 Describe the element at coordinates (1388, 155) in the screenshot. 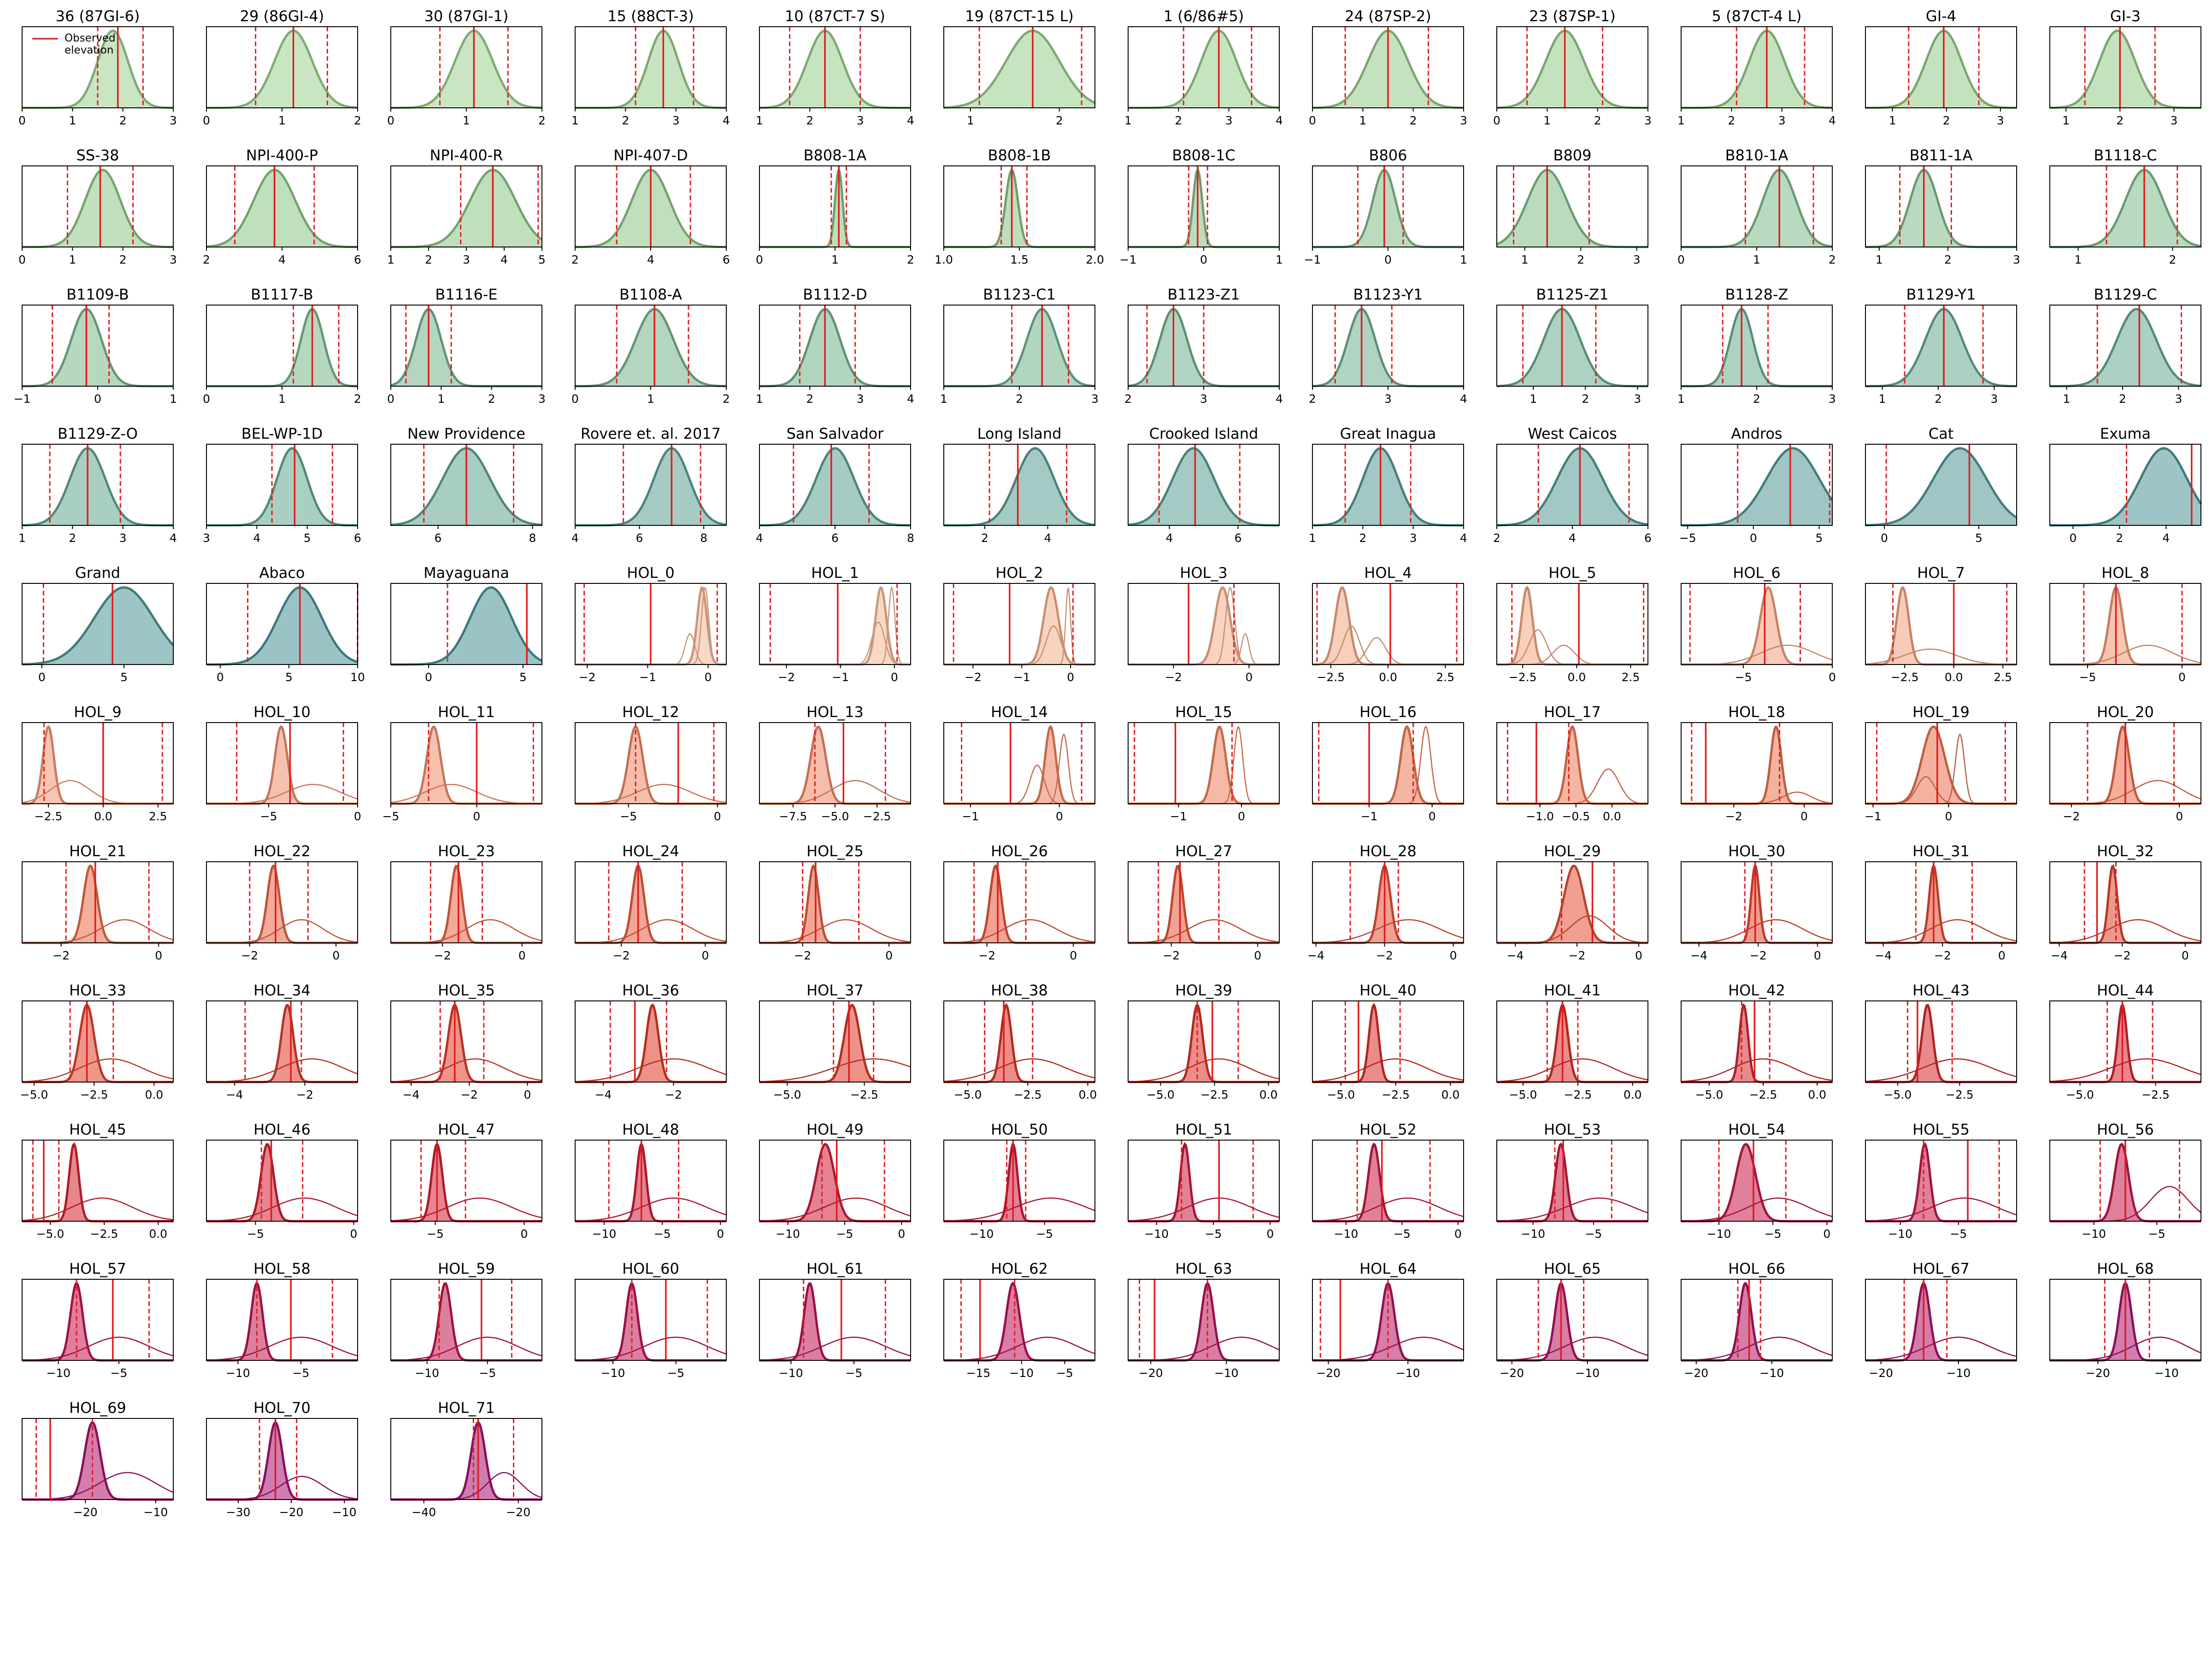

I see `panel-title: B806` at that location.